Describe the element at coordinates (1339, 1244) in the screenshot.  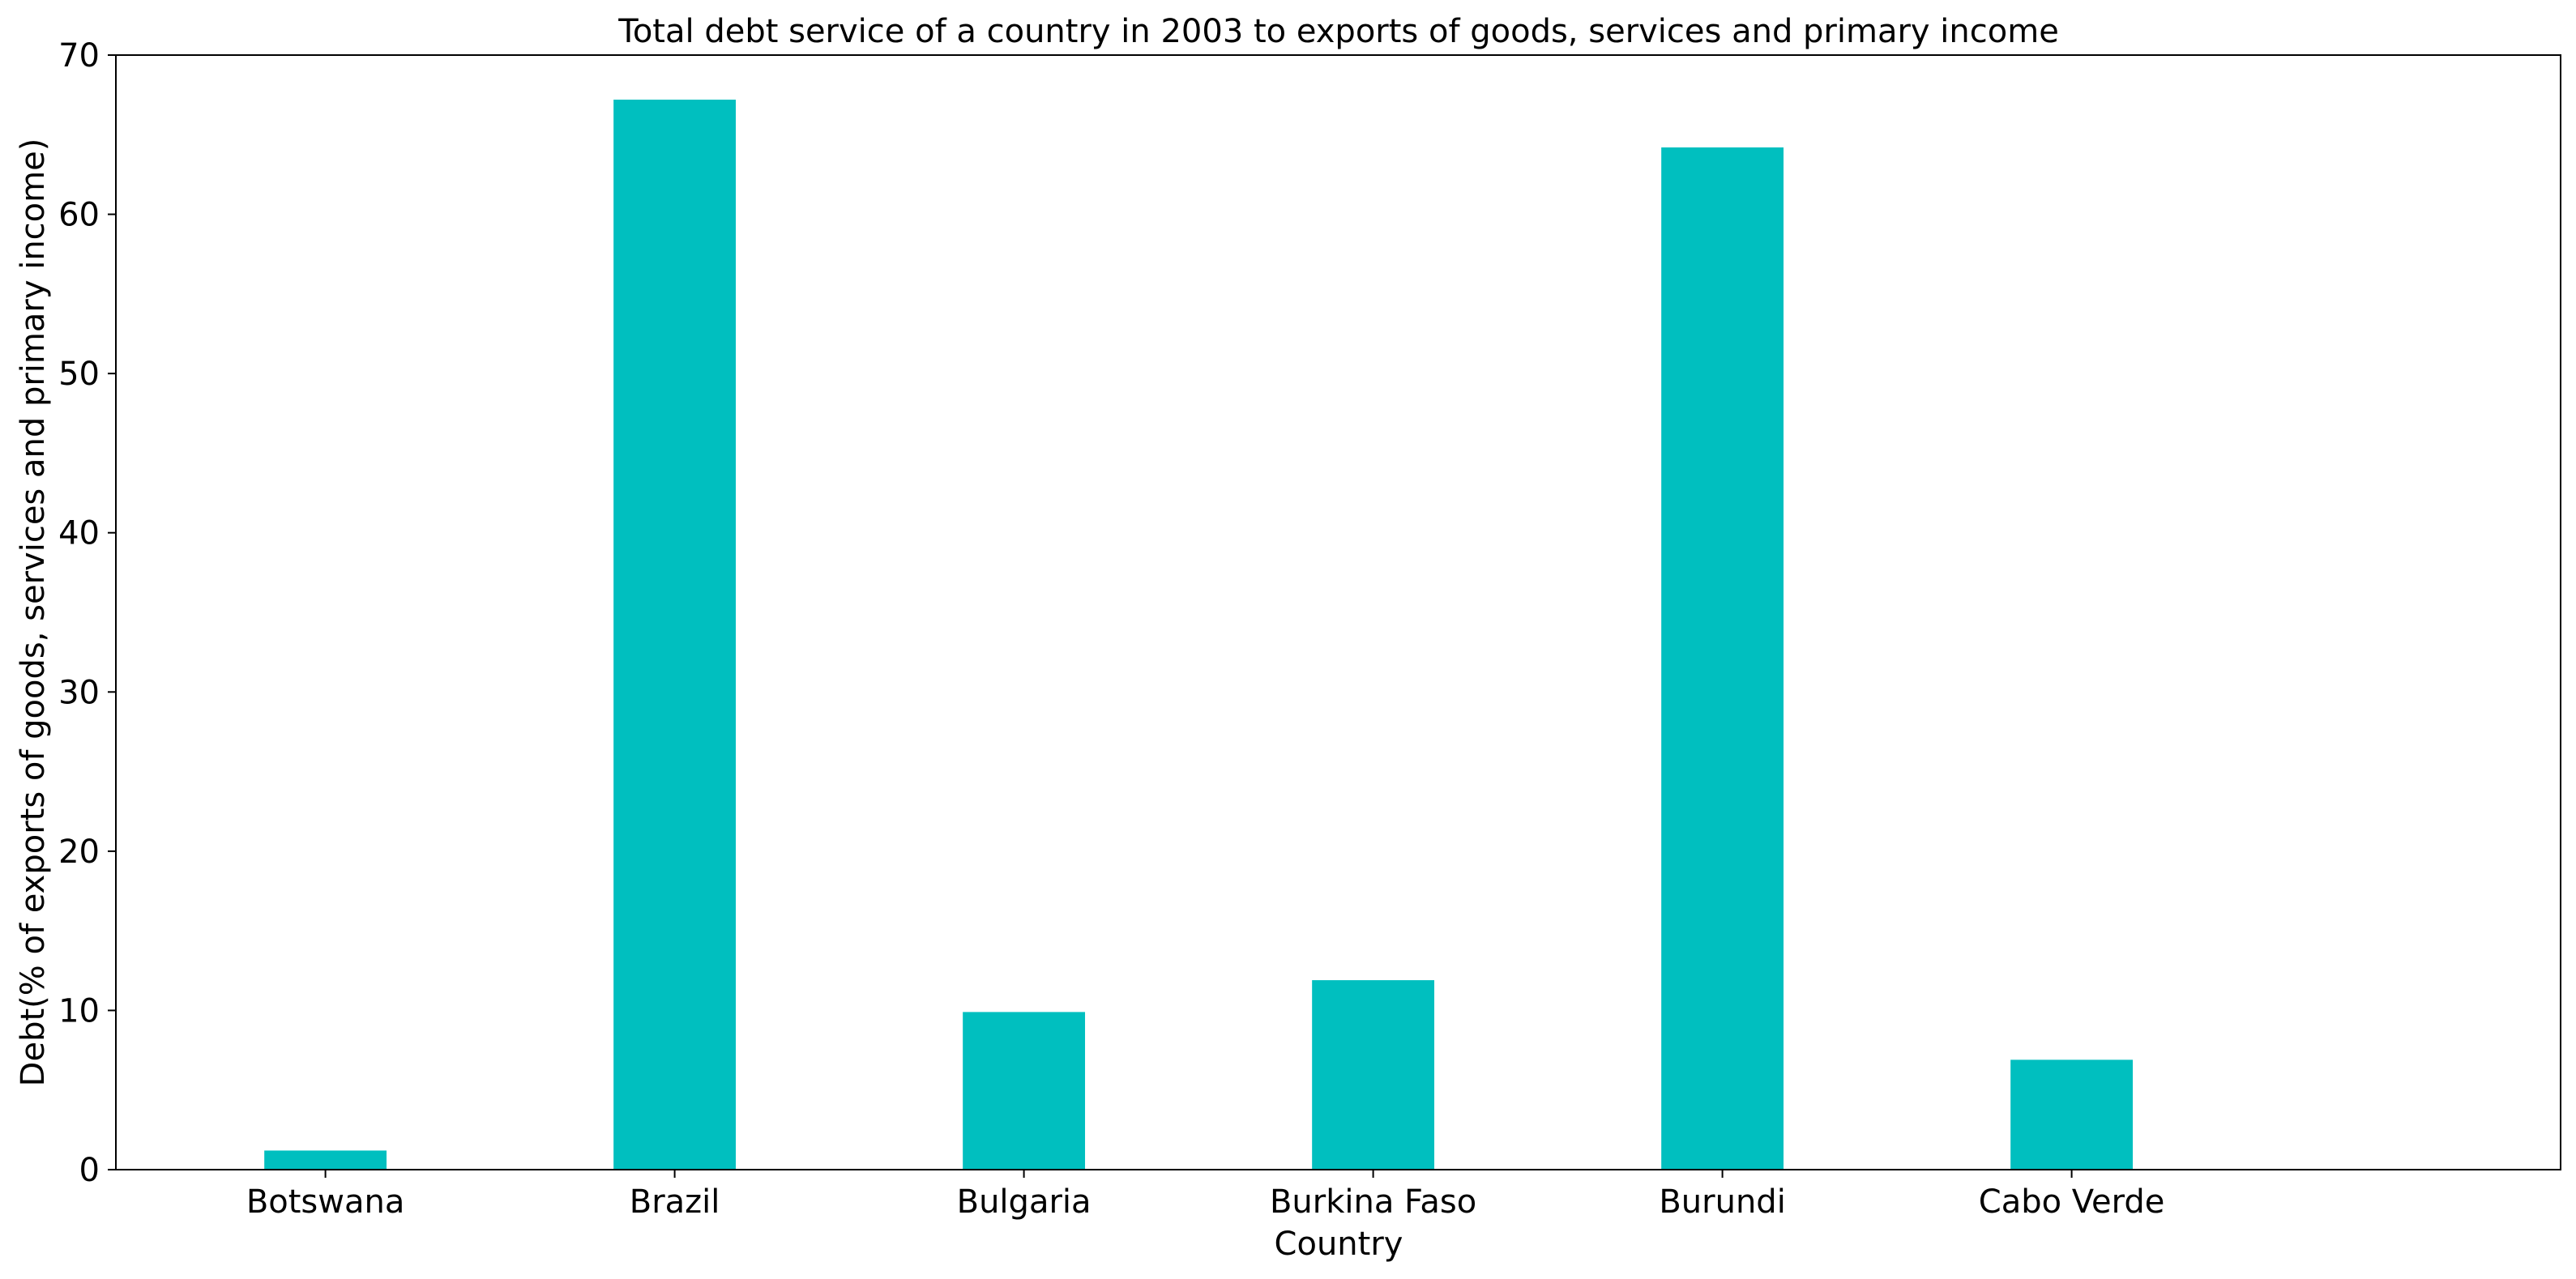
I see `x-axis-label: Country` at that location.